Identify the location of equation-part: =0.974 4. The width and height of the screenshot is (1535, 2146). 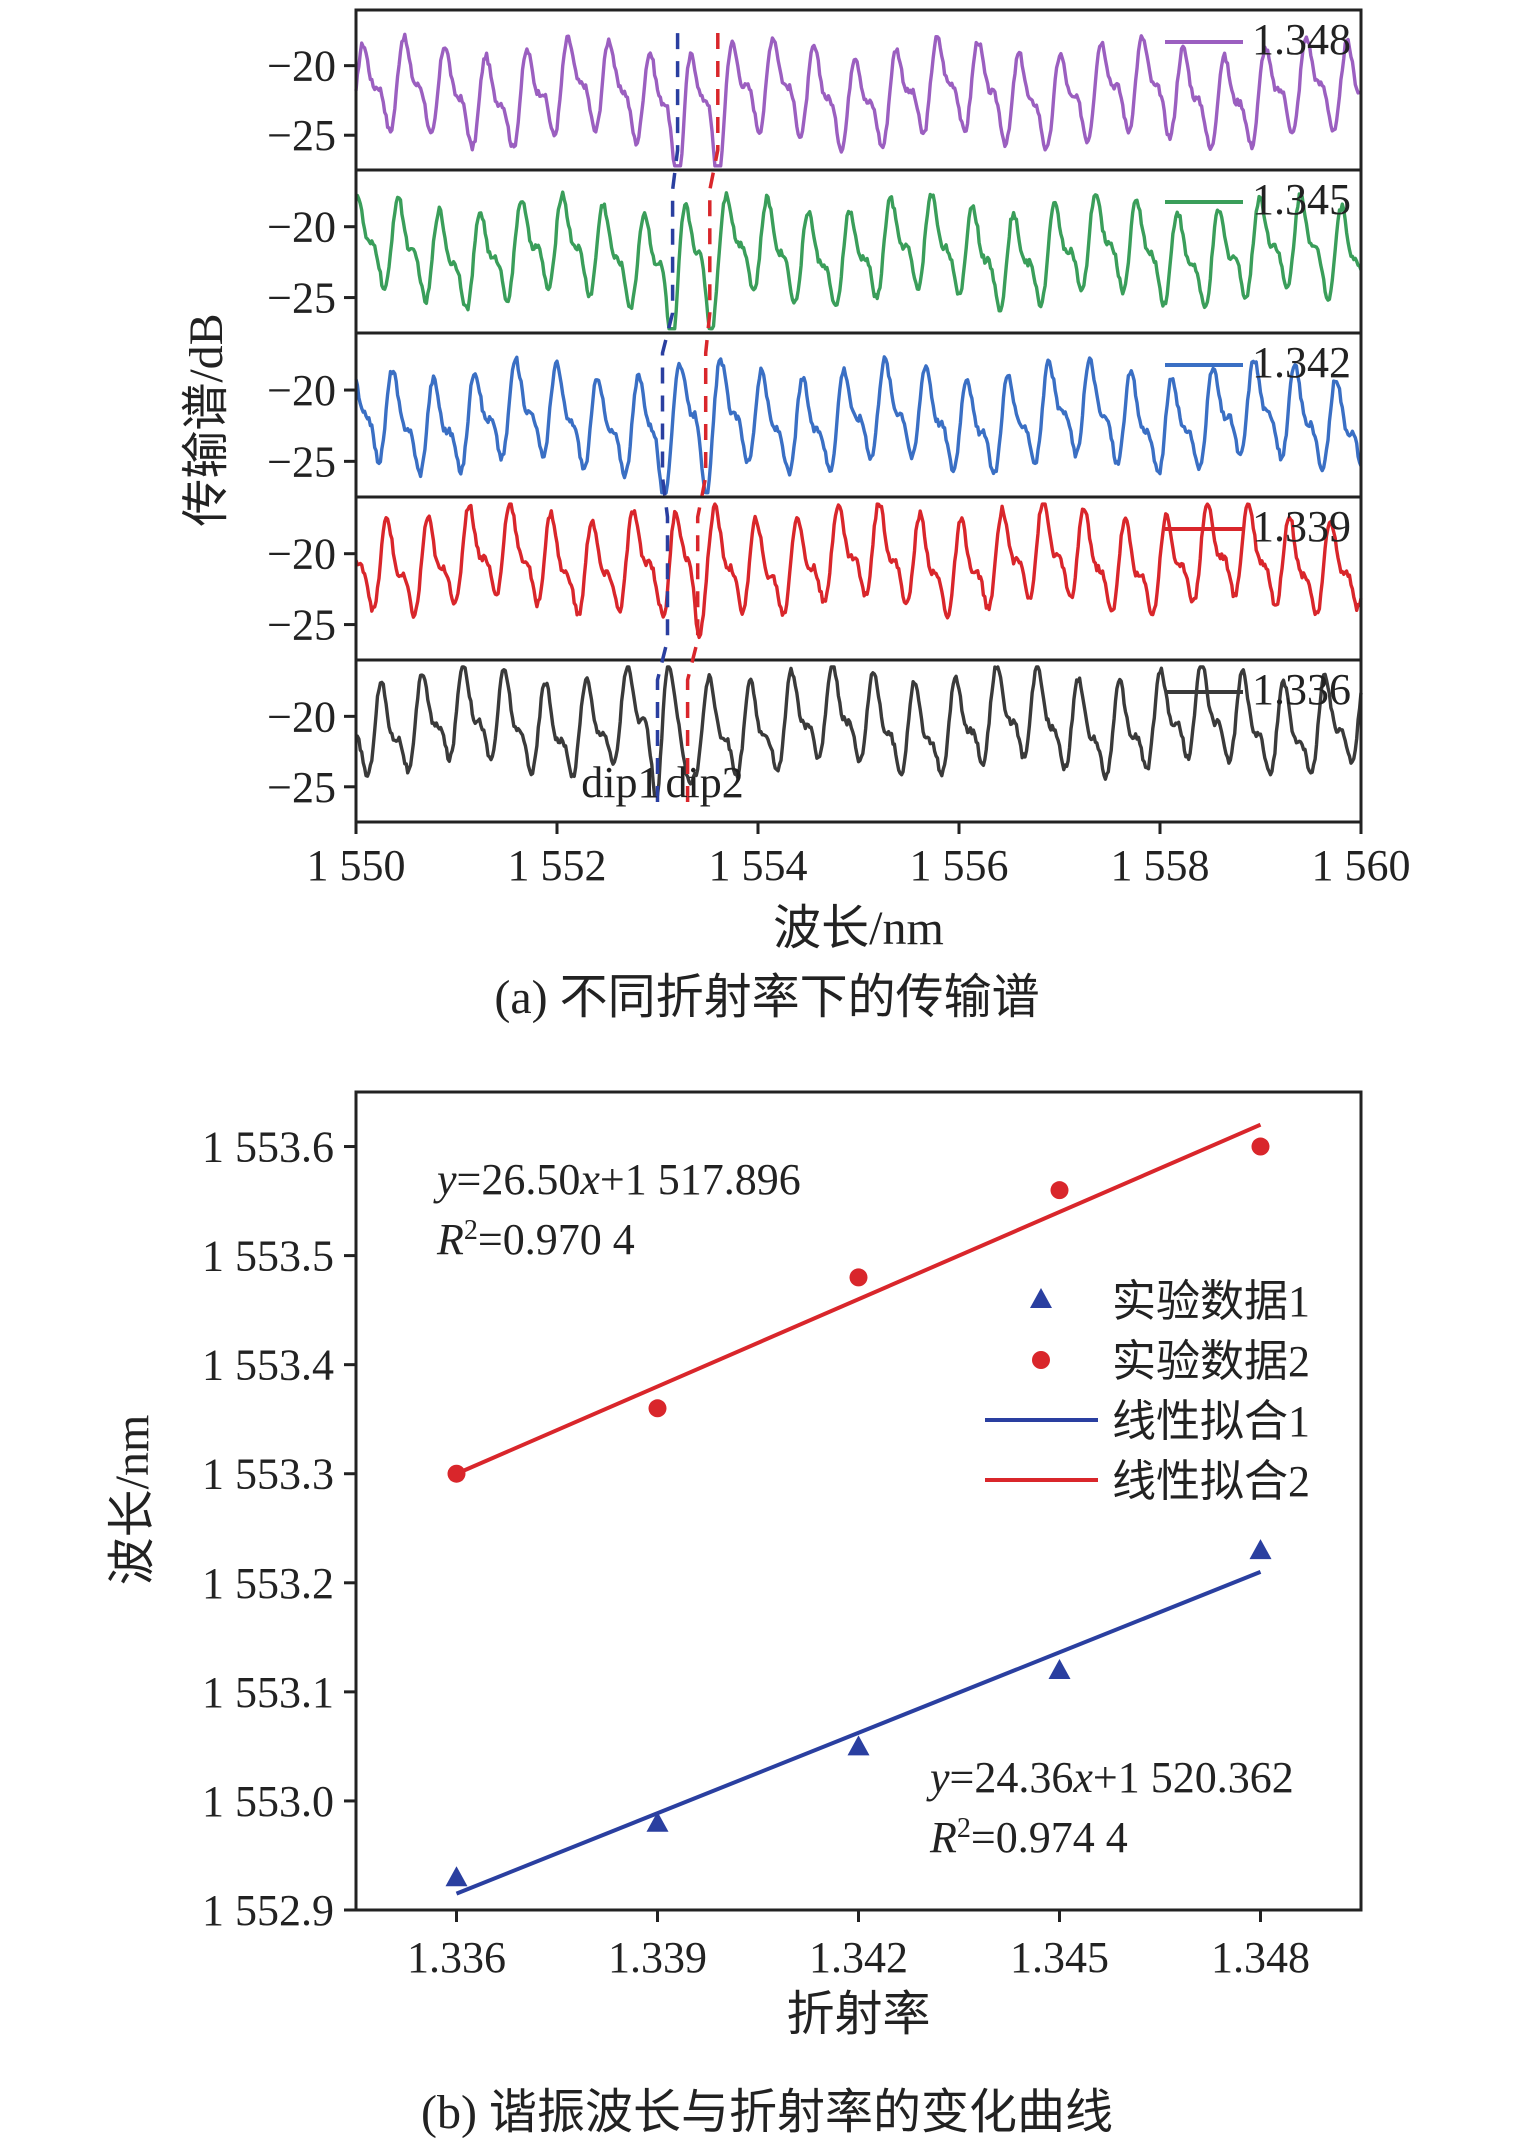
(1049, 1837).